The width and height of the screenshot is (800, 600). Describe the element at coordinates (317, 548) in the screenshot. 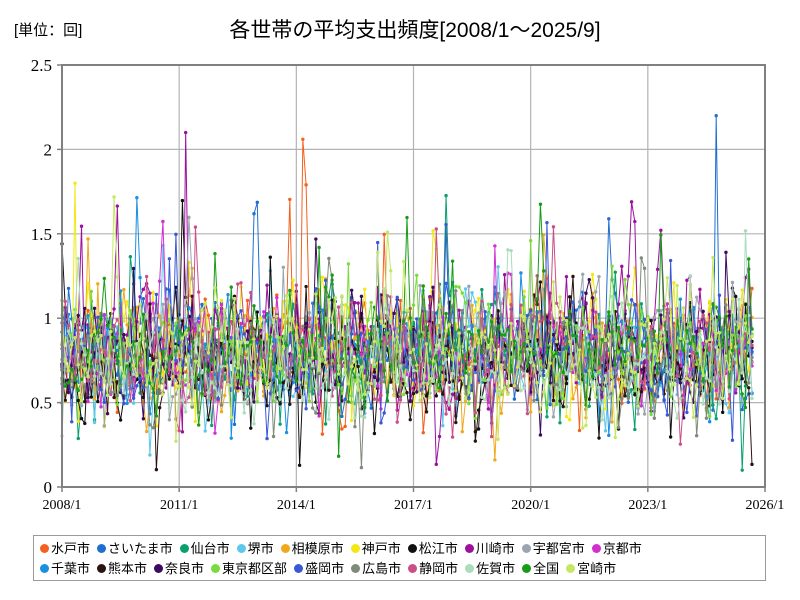

I see `legend-label: 相模原市` at that location.